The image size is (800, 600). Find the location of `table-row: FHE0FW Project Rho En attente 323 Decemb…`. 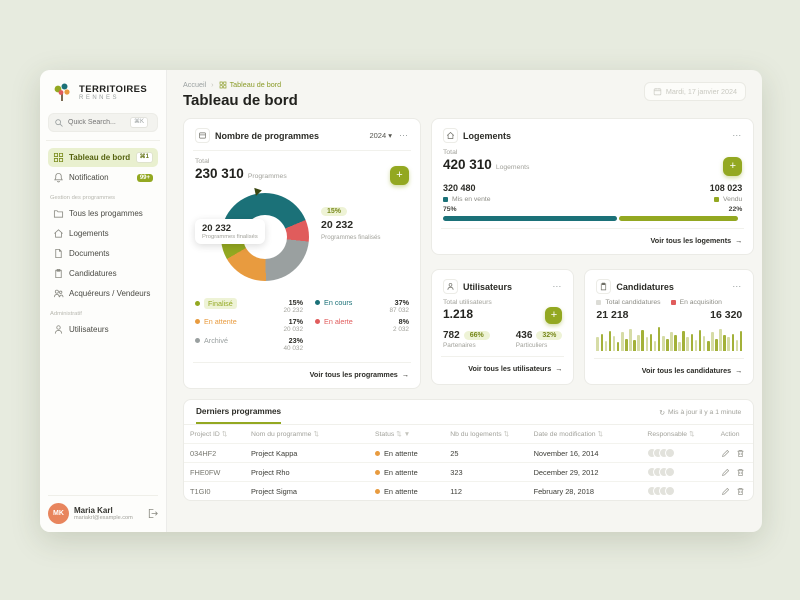

table-row: FHE0FW Project Rho En attente 323 Decemb… is located at coordinates (469, 472).